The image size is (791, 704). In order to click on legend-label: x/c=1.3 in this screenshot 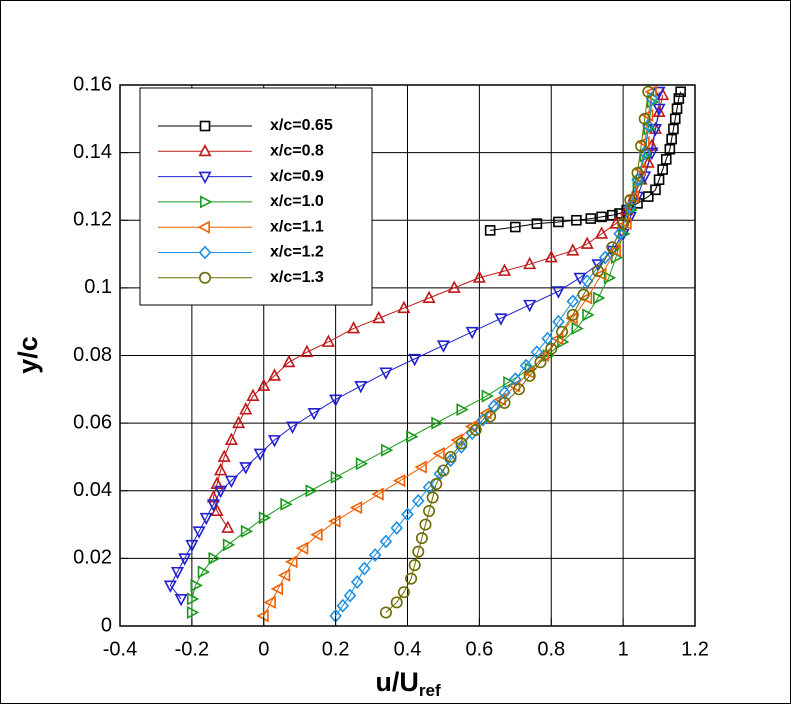, I will do `click(297, 277)`.